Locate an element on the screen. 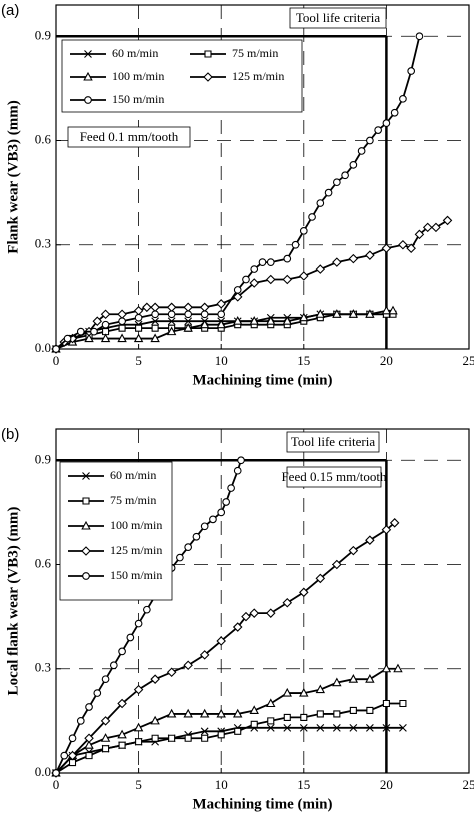 The height and width of the screenshot is (827, 474). x-tick-label: 5 is located at coordinates (138, 360).